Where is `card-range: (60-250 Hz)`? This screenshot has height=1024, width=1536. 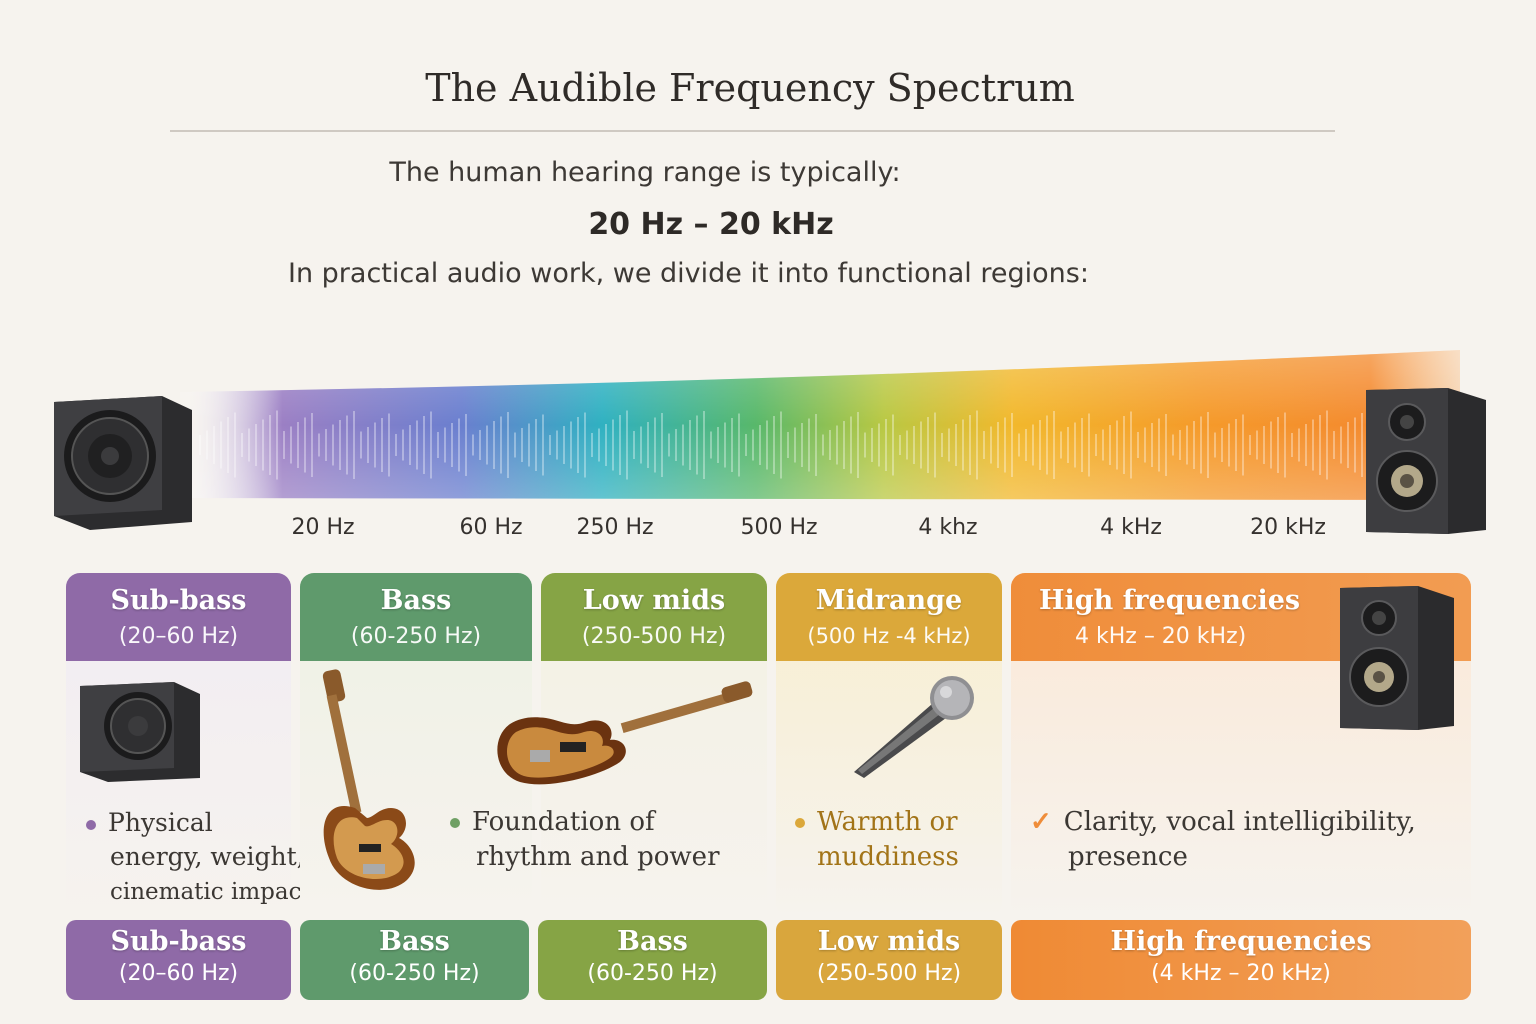 card-range: (60-250 Hz) is located at coordinates (416, 636).